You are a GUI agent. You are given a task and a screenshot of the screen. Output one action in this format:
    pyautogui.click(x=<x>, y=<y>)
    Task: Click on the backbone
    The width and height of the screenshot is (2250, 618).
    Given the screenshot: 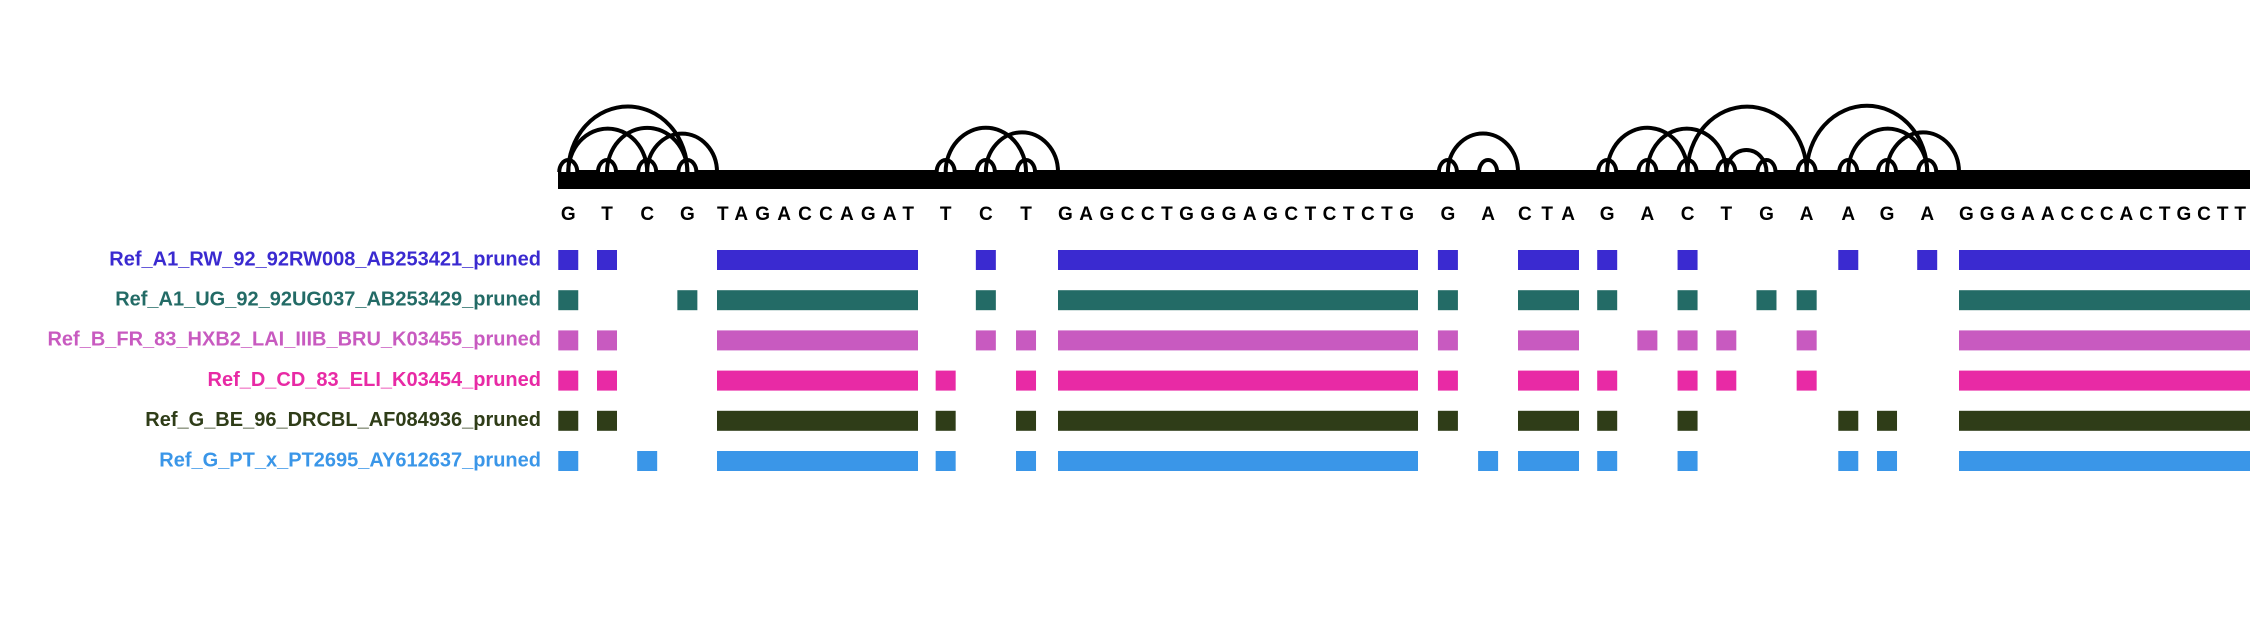 What is the action you would take?
    pyautogui.click(x=1404, y=179)
    